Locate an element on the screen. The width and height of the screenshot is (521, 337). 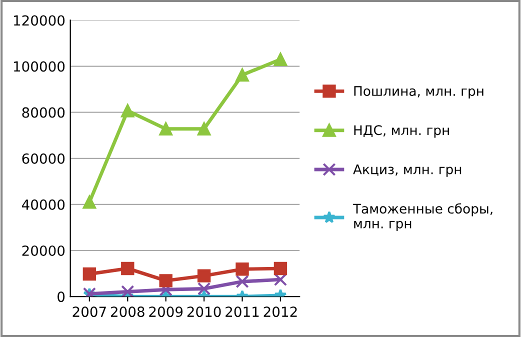
x-tick-label: 2009 is located at coordinates (166, 312).